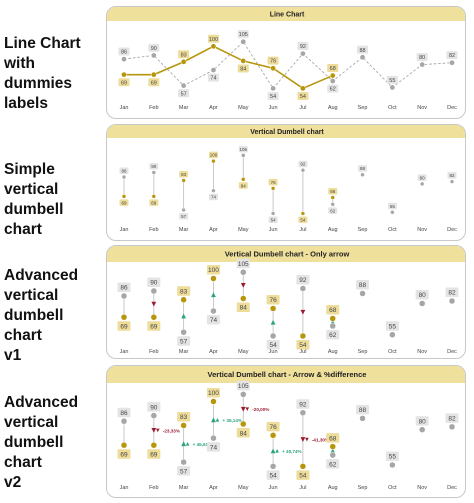 The height and width of the screenshot is (503, 474). Describe the element at coordinates (153, 108) in the screenshot. I see `x-tick-label: Feb` at that location.